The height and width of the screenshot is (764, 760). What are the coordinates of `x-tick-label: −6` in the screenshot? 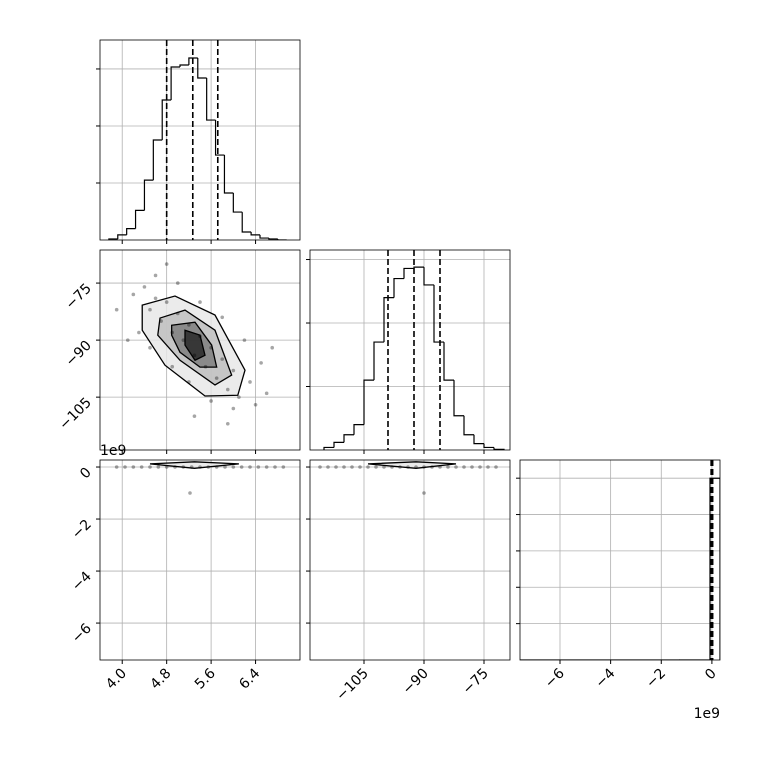 It's located at (555, 678).